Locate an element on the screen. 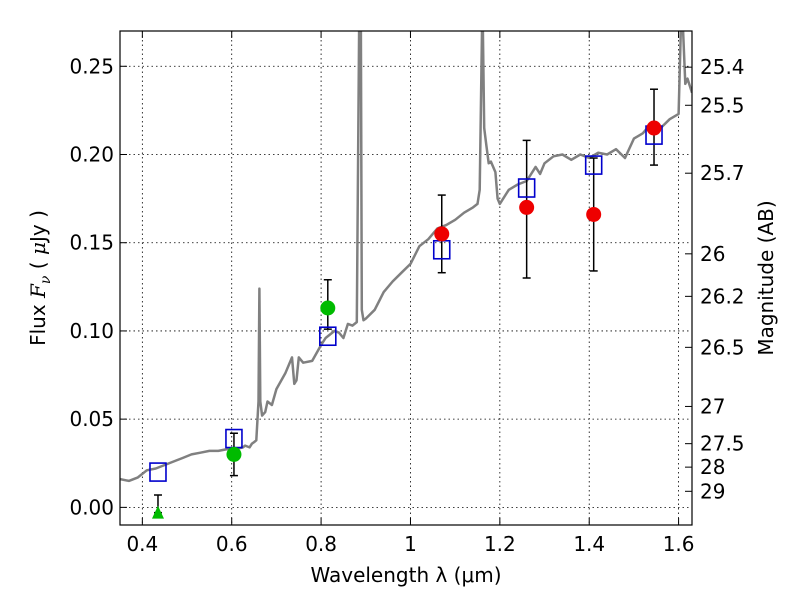  mag-tick-label: 26.5 is located at coordinates (722, 347).